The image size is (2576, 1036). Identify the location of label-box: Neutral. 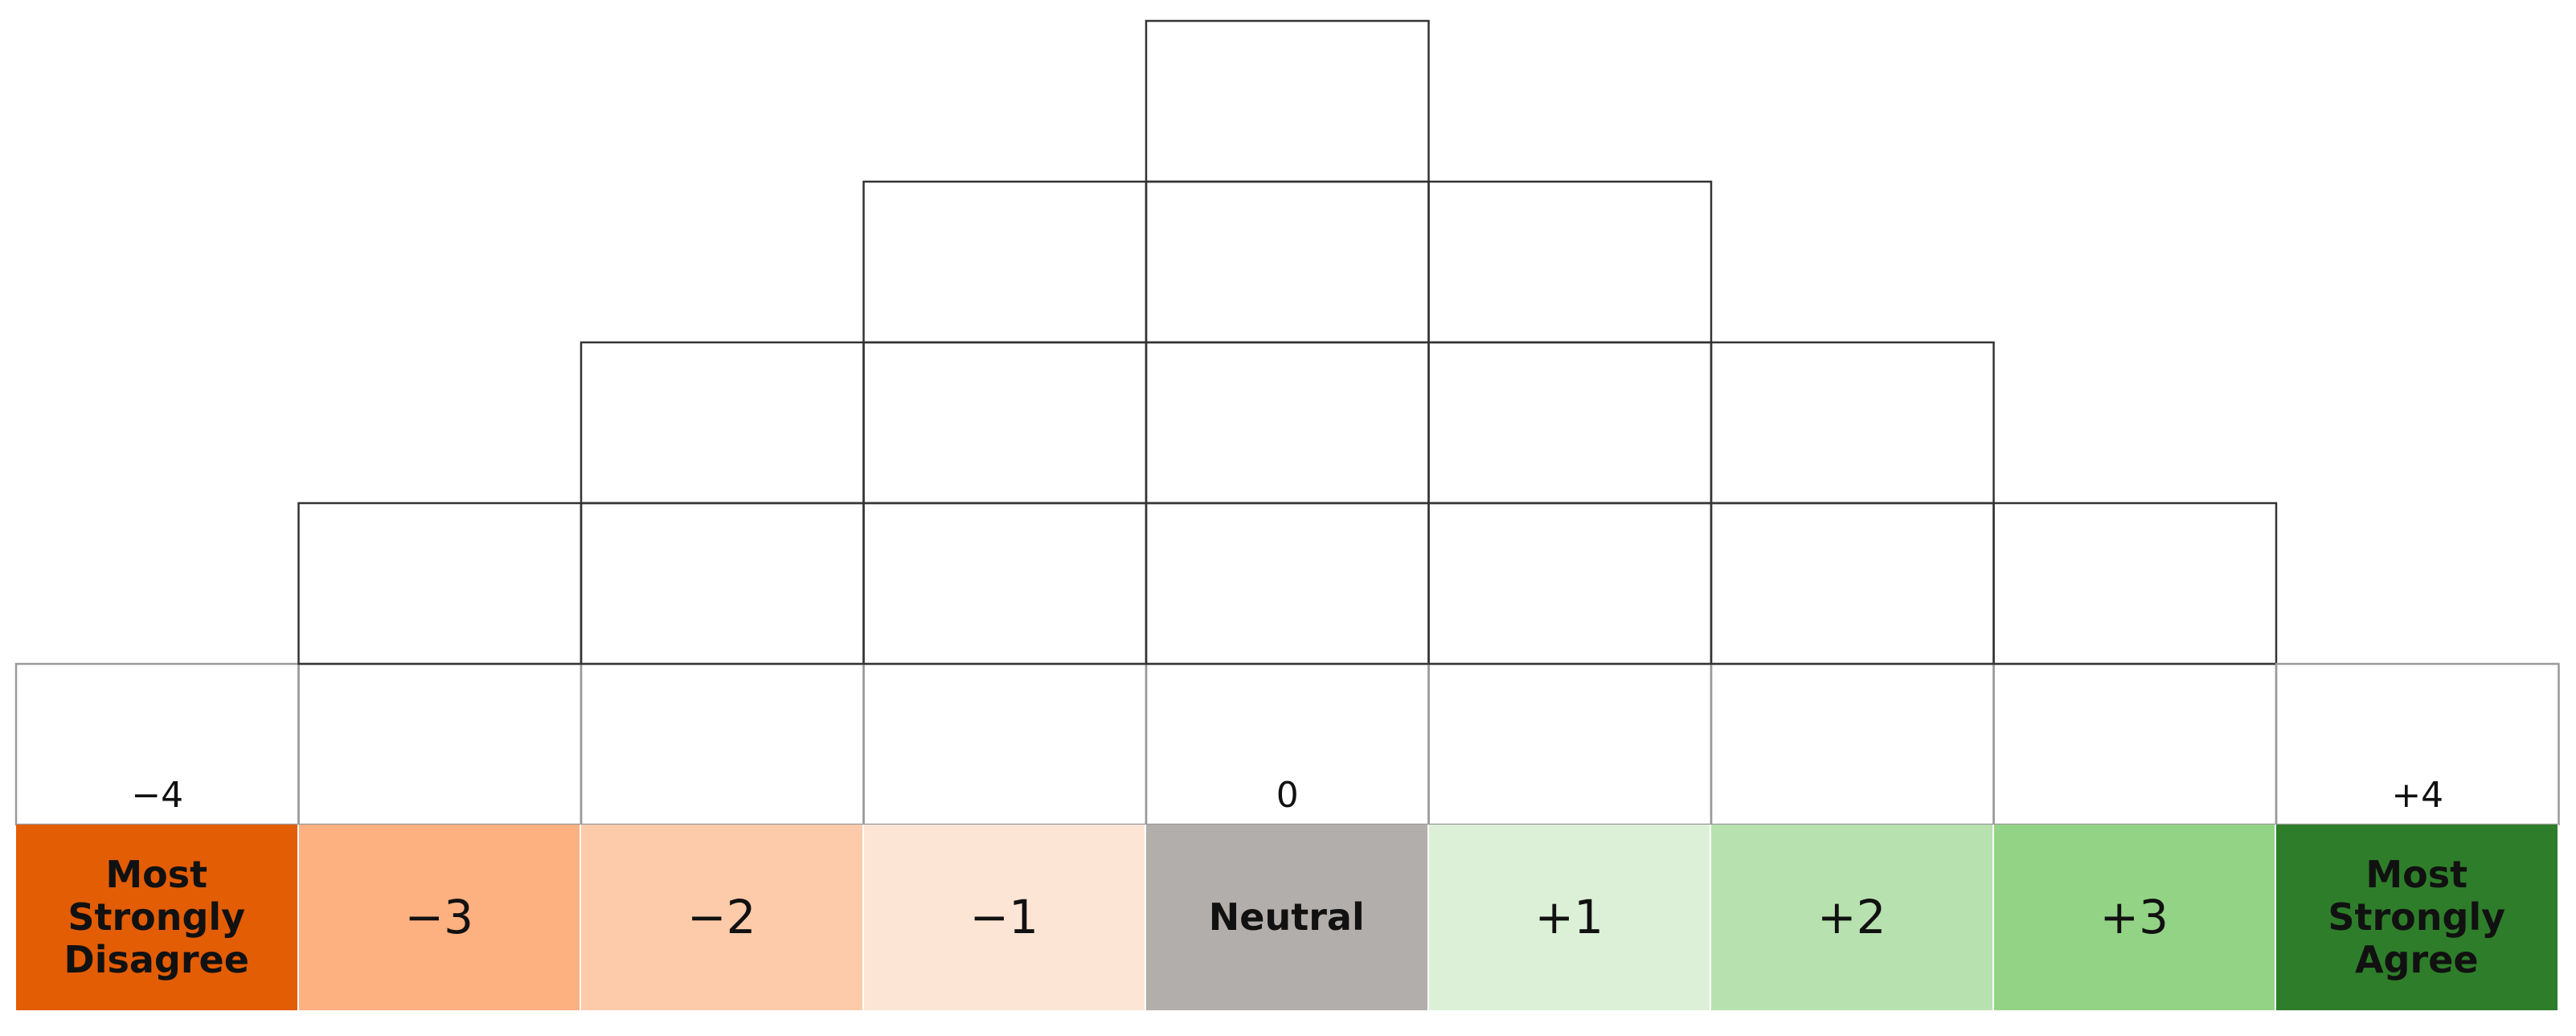
(1287, 918).